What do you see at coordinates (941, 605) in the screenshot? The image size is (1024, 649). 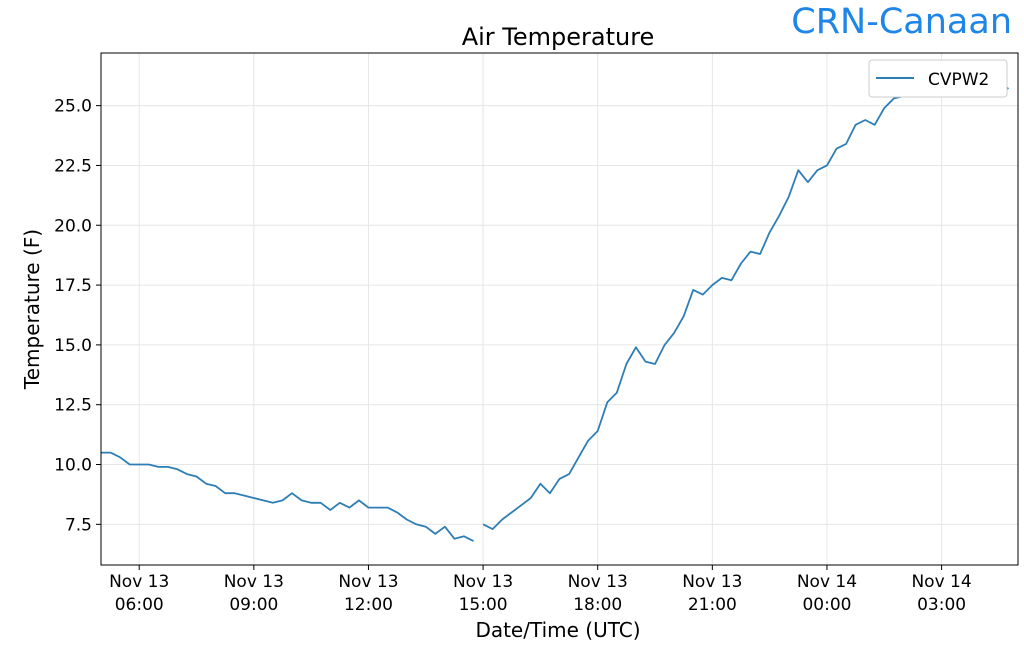 I see `x-tick-label-time: 03:00` at bounding box center [941, 605].